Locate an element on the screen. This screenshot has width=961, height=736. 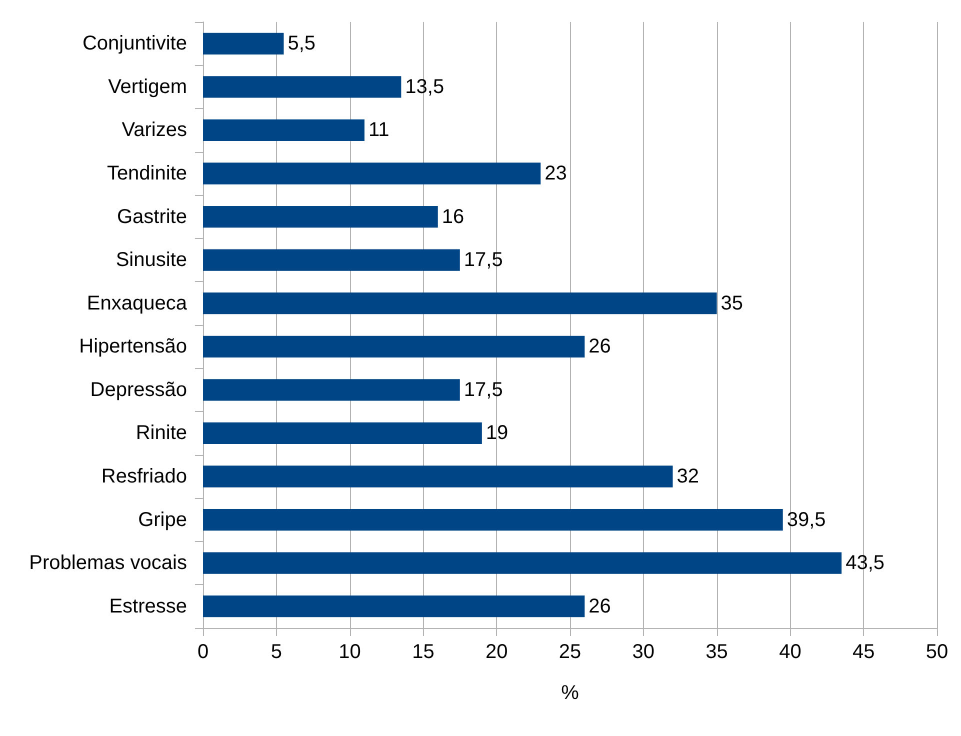
data-label: 43,5 is located at coordinates (865, 563).